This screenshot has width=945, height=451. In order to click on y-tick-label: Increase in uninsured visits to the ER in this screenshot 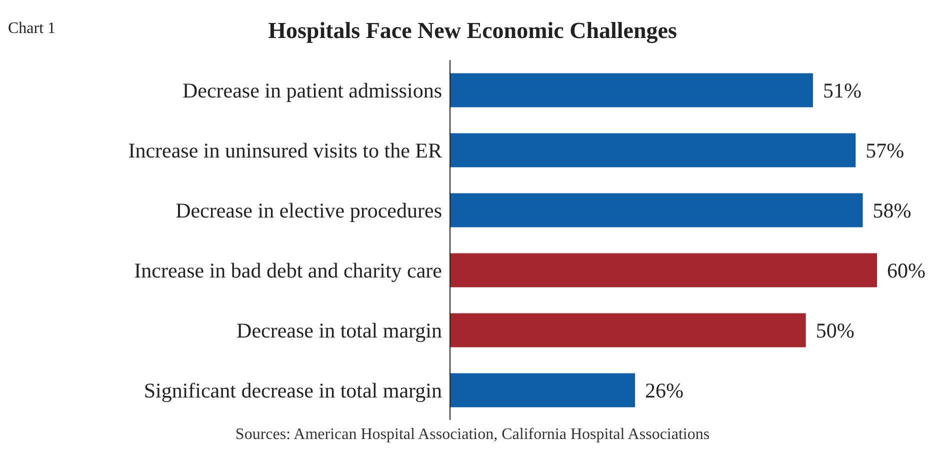, I will do `click(285, 150)`.